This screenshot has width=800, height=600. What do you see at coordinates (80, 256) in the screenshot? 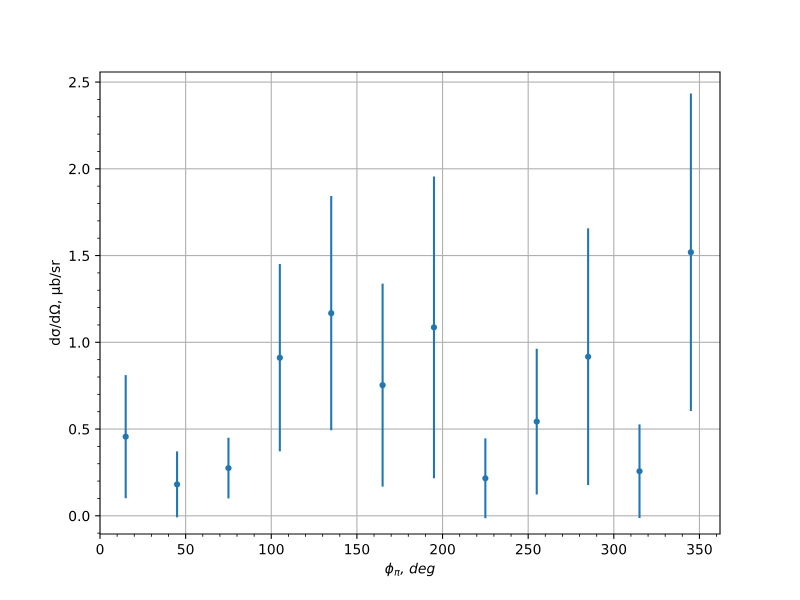
I see `y-tick-label: 1.5` at bounding box center [80, 256].